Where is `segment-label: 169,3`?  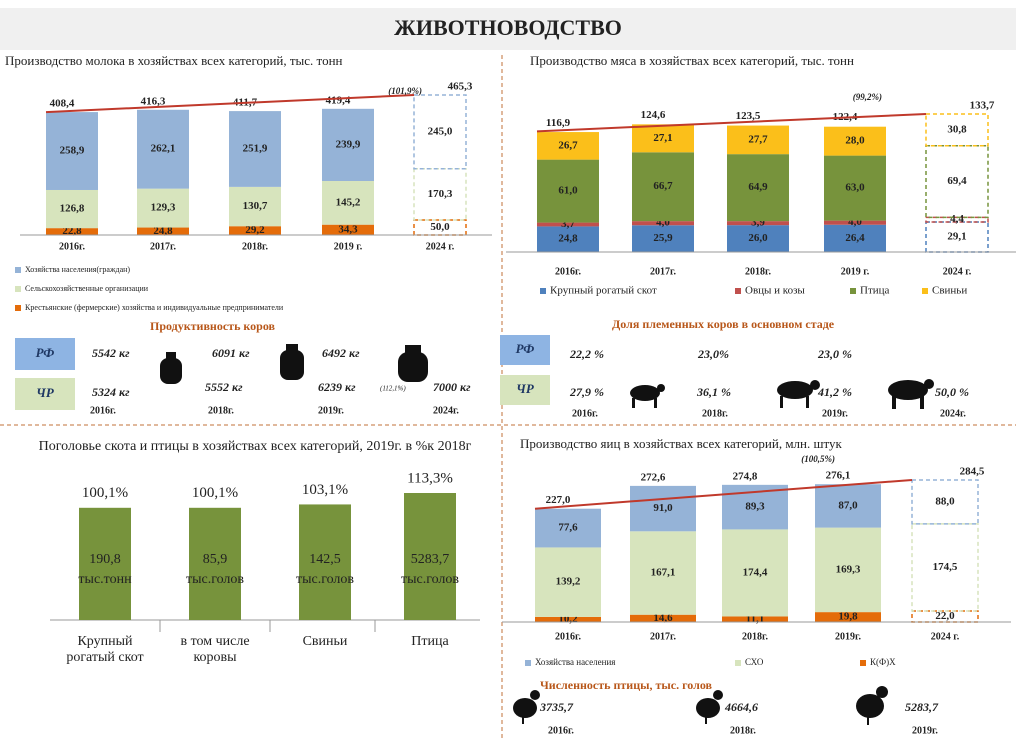
segment-label: 169,3 is located at coordinates (848, 569).